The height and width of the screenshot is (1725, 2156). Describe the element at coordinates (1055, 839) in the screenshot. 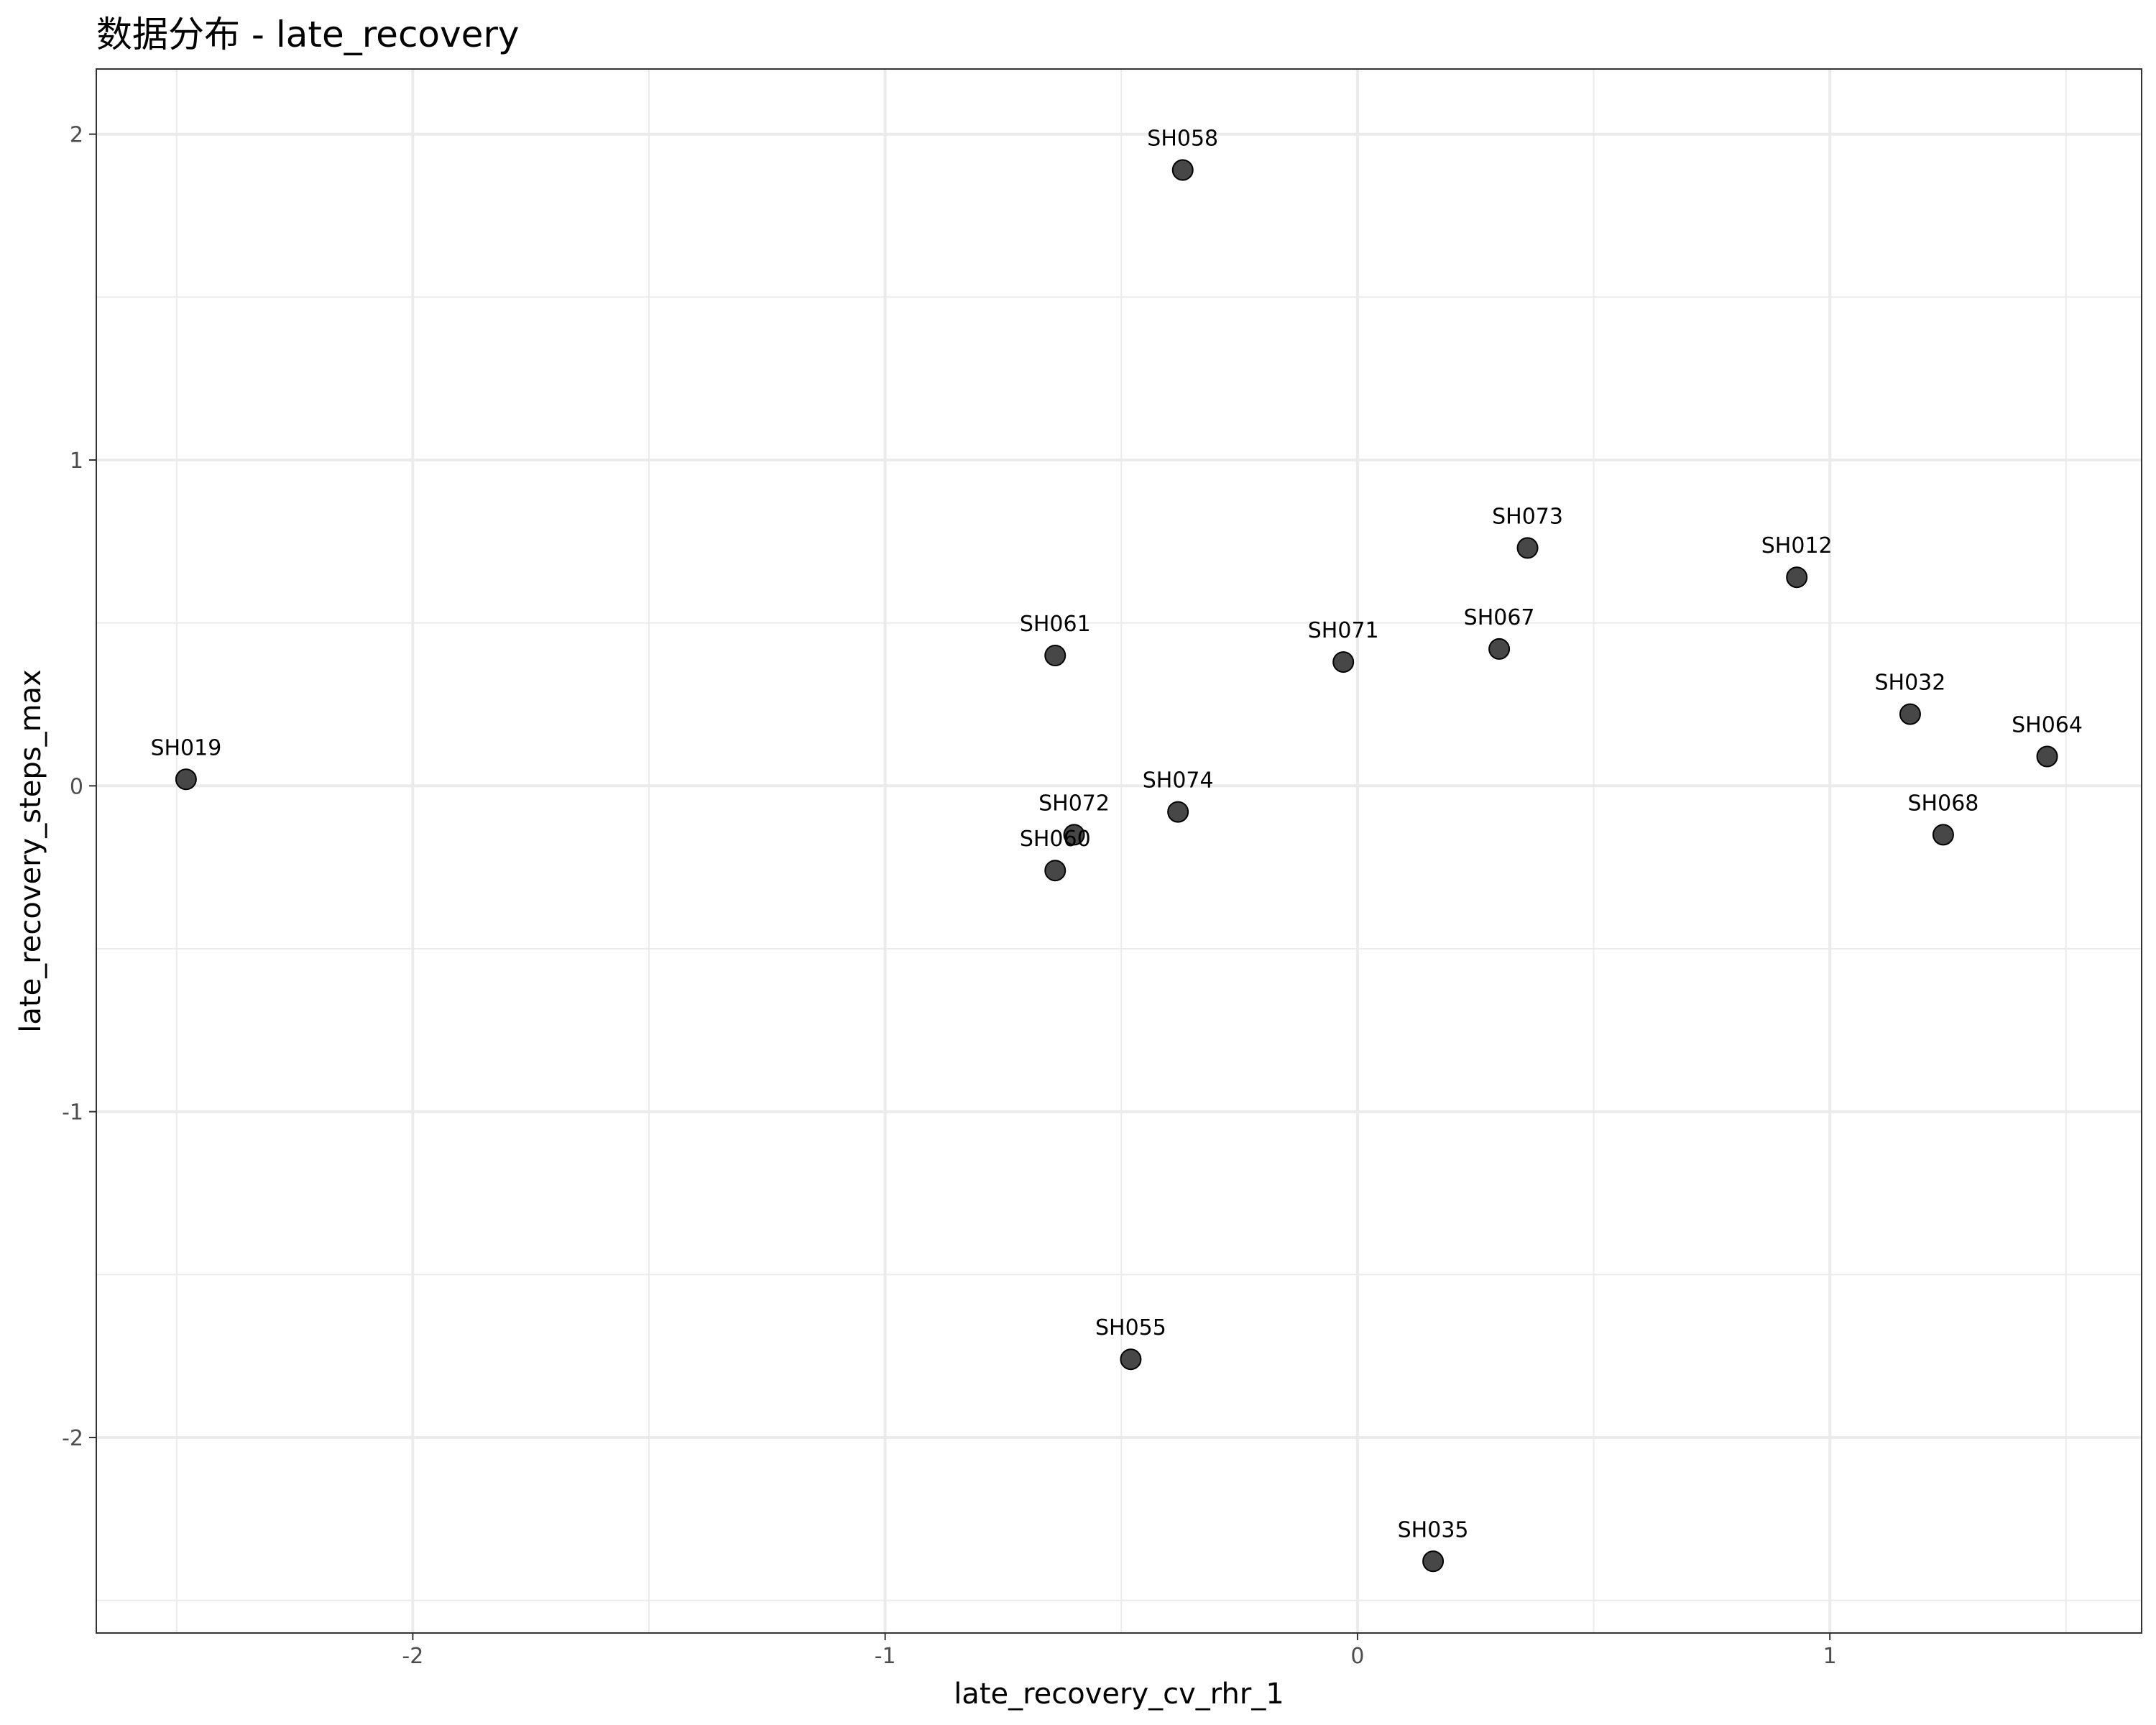

I see `data-point-label: SH060` at that location.